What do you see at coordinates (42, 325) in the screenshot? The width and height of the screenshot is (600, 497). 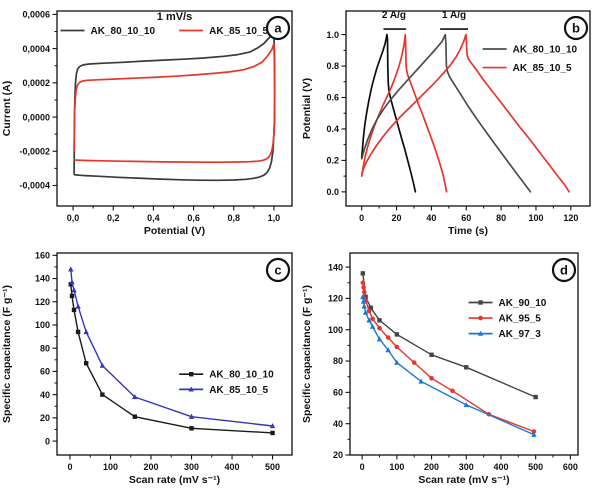 I see `y-tick-label: 100` at bounding box center [42, 325].